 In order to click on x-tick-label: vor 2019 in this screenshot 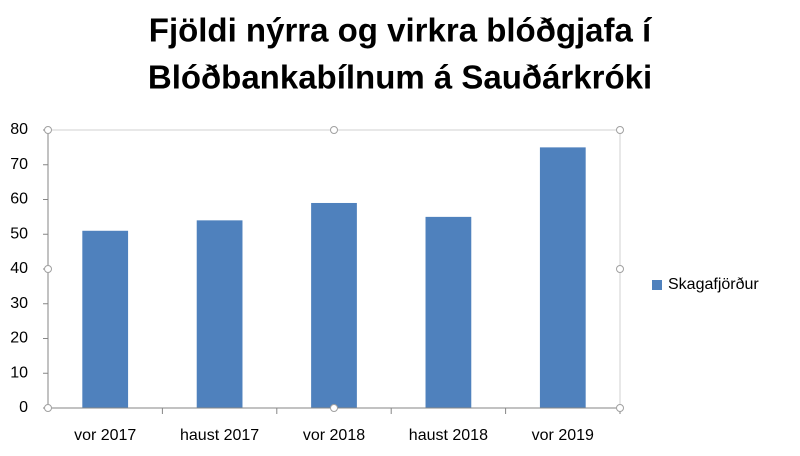, I will do `click(563, 435)`.